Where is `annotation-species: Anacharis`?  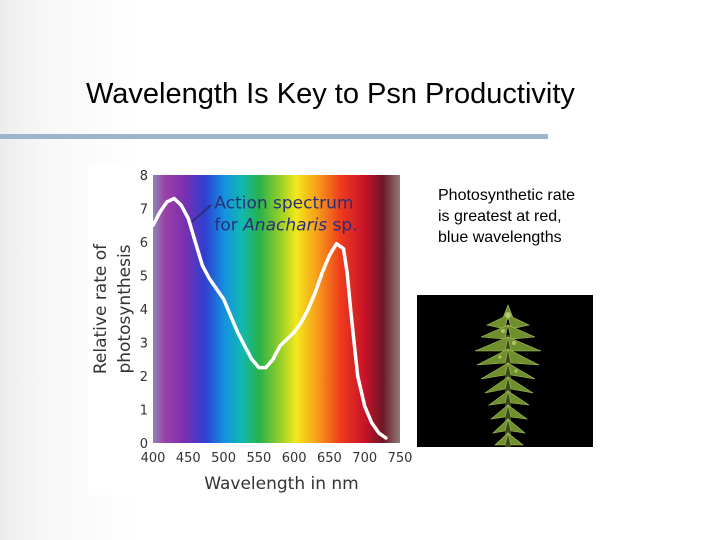
annotation-species: Anacharis is located at coordinates (284, 225).